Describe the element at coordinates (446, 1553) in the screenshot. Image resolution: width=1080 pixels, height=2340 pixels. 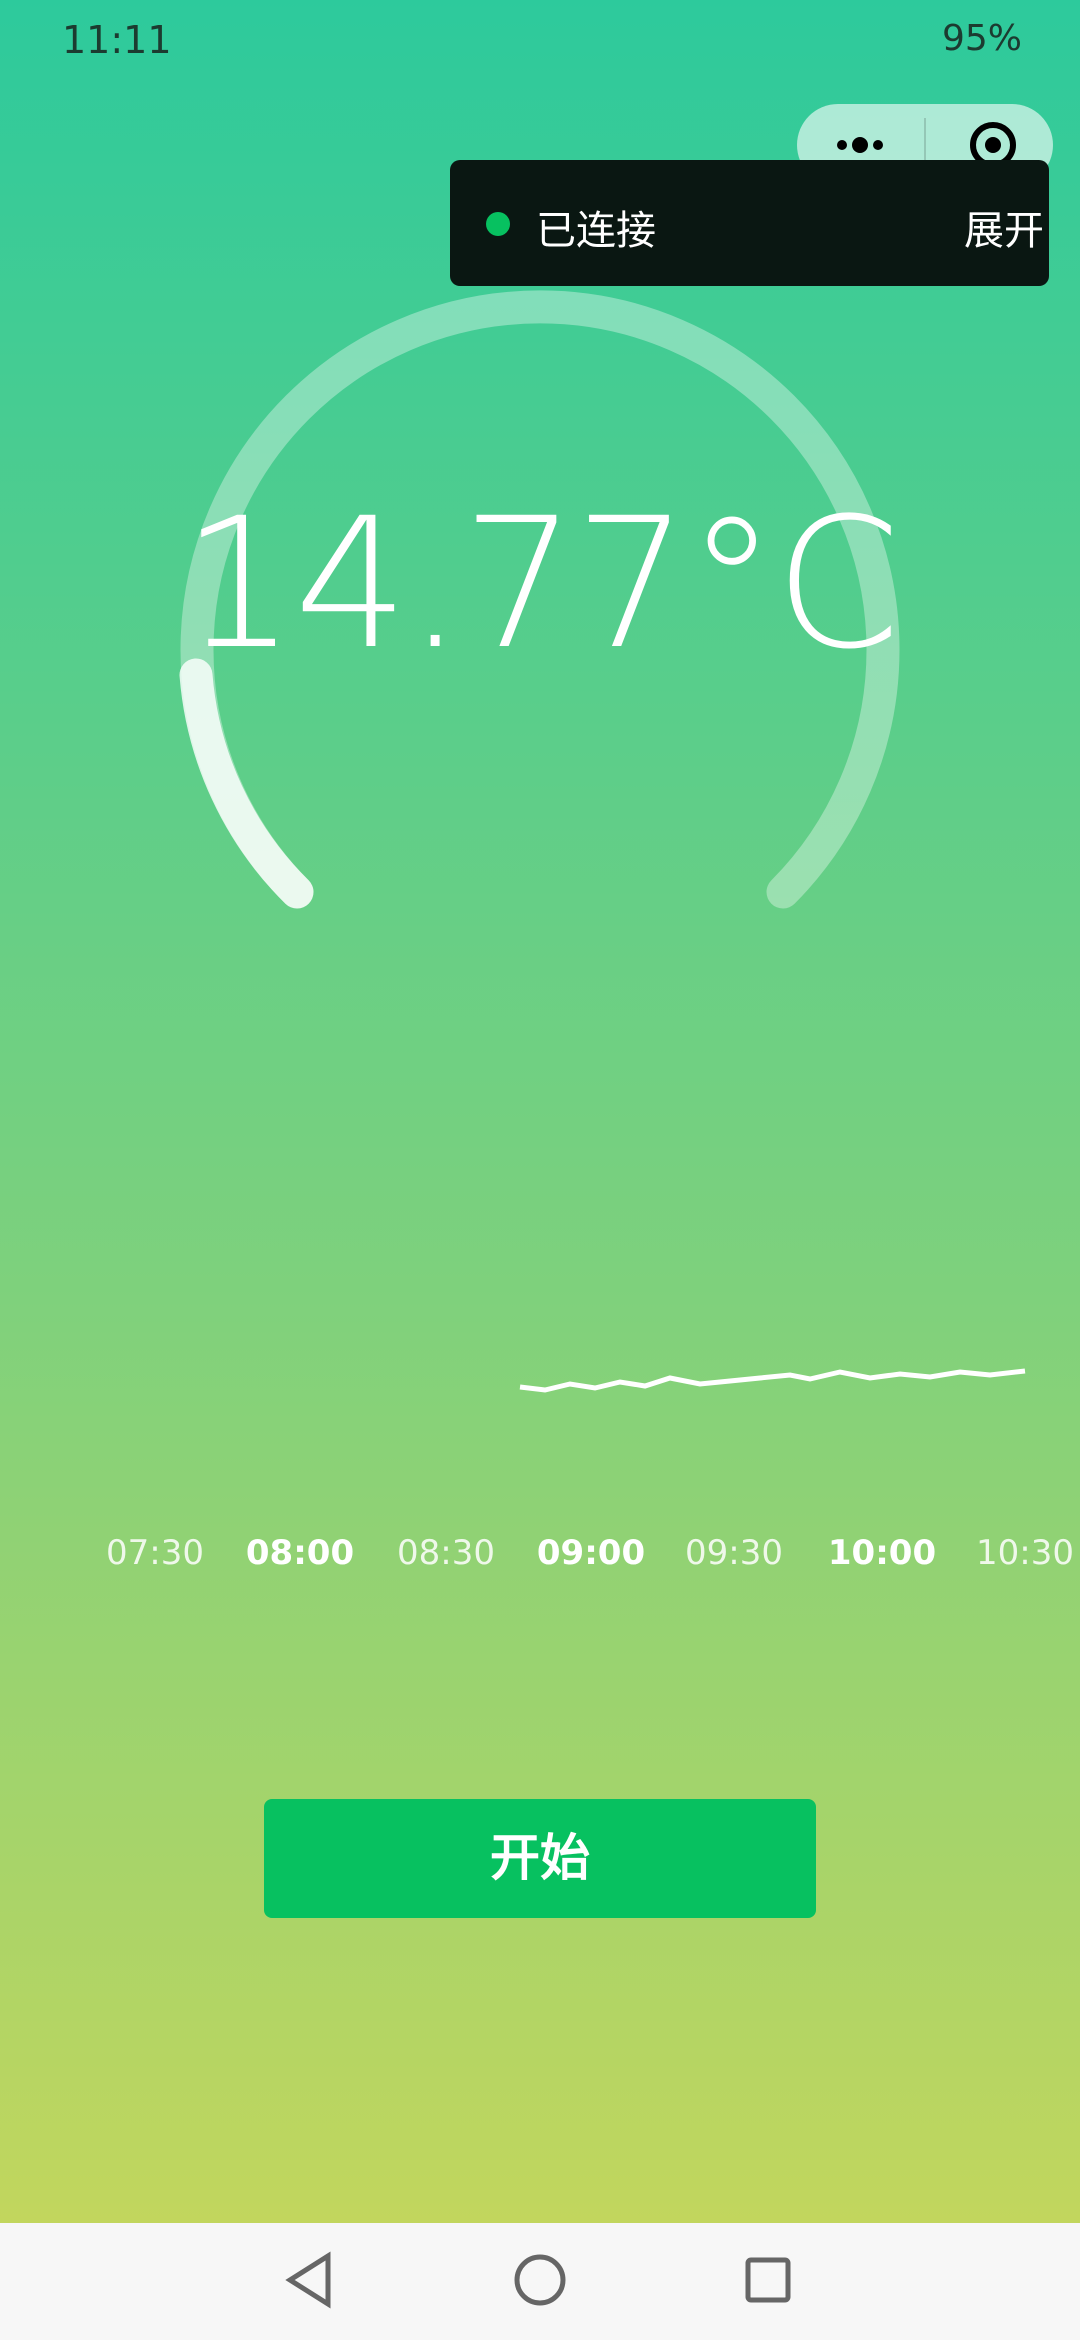
I see `time-label: 08:30` at that location.